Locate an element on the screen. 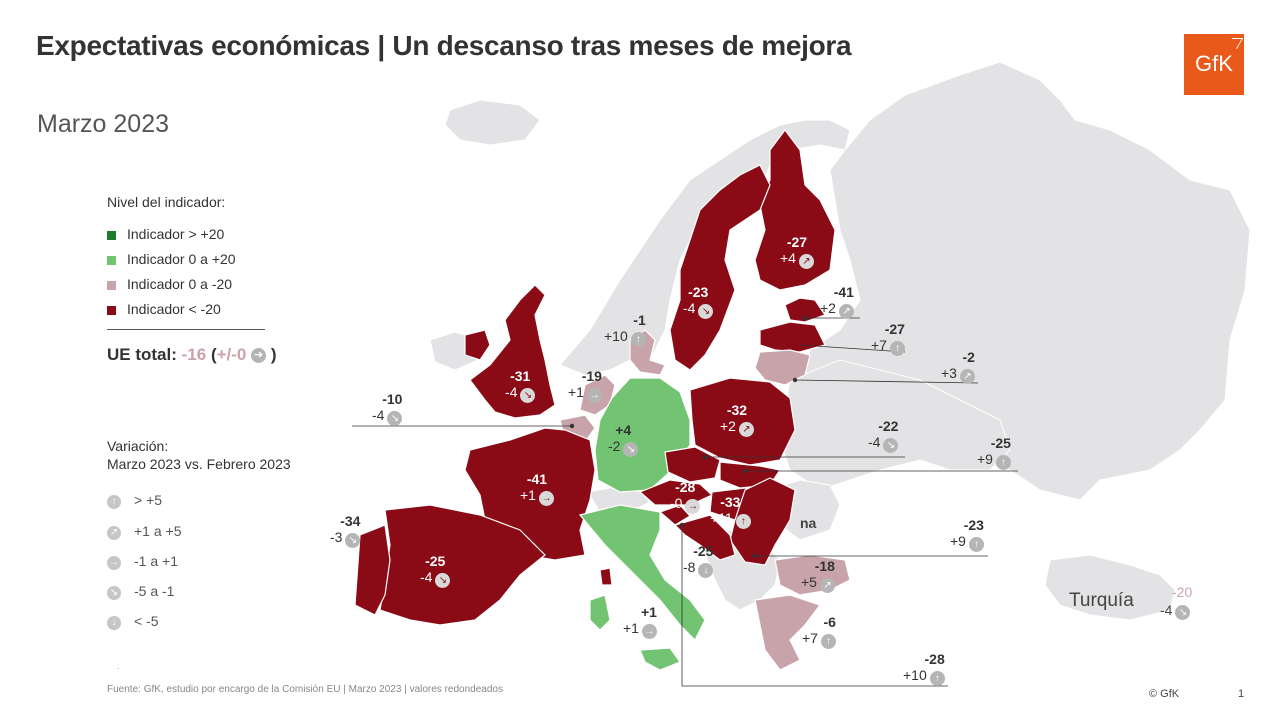 The width and height of the screenshot is (1280, 720). iceland-land is located at coordinates (492, 122).